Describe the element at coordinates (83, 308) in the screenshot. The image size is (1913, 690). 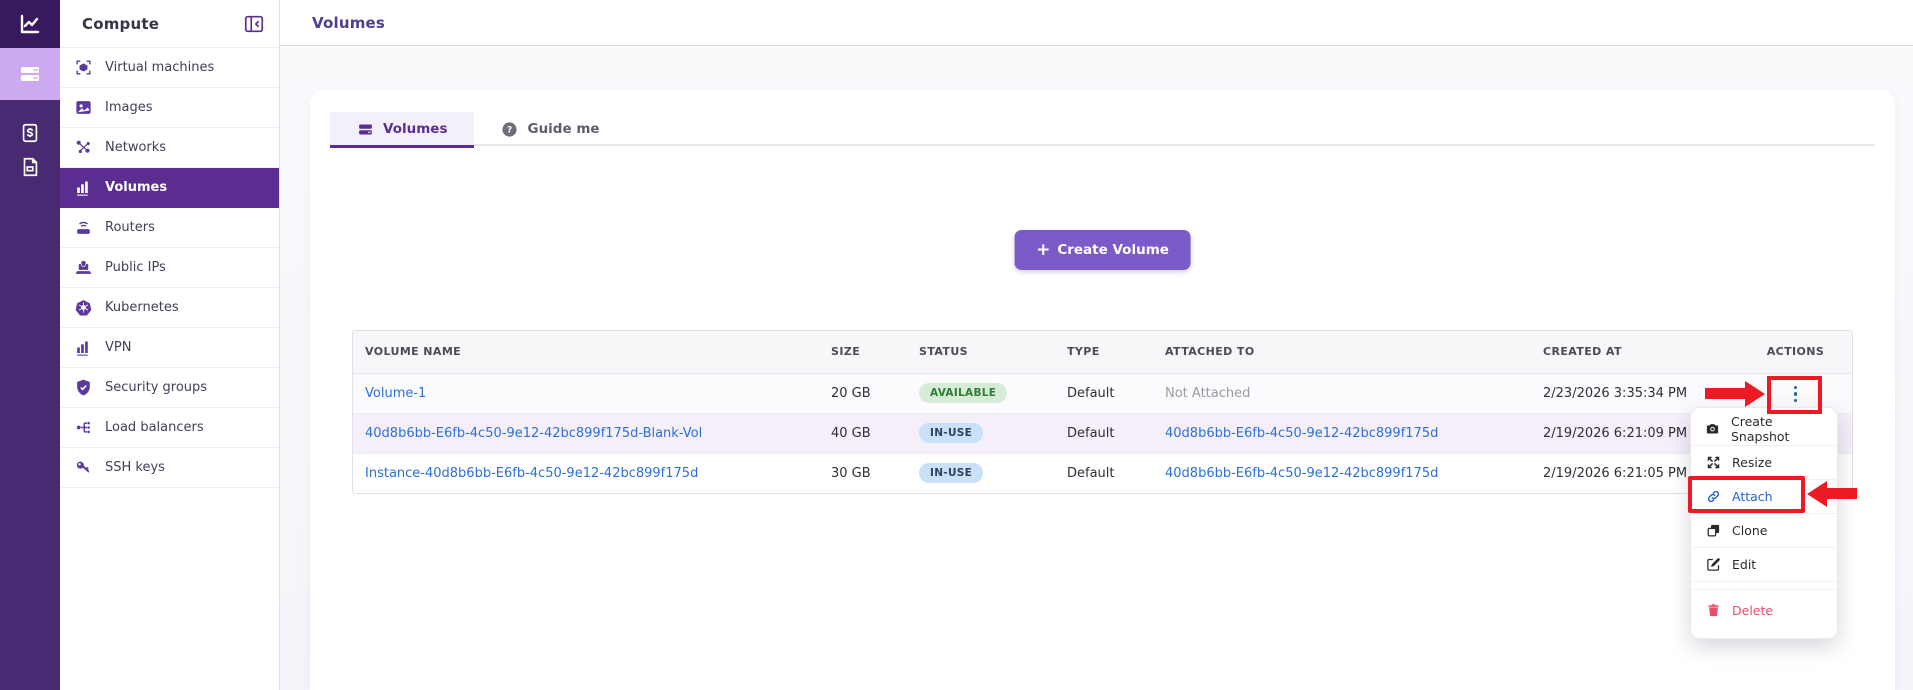
I see `kubernetes-icon` at that location.